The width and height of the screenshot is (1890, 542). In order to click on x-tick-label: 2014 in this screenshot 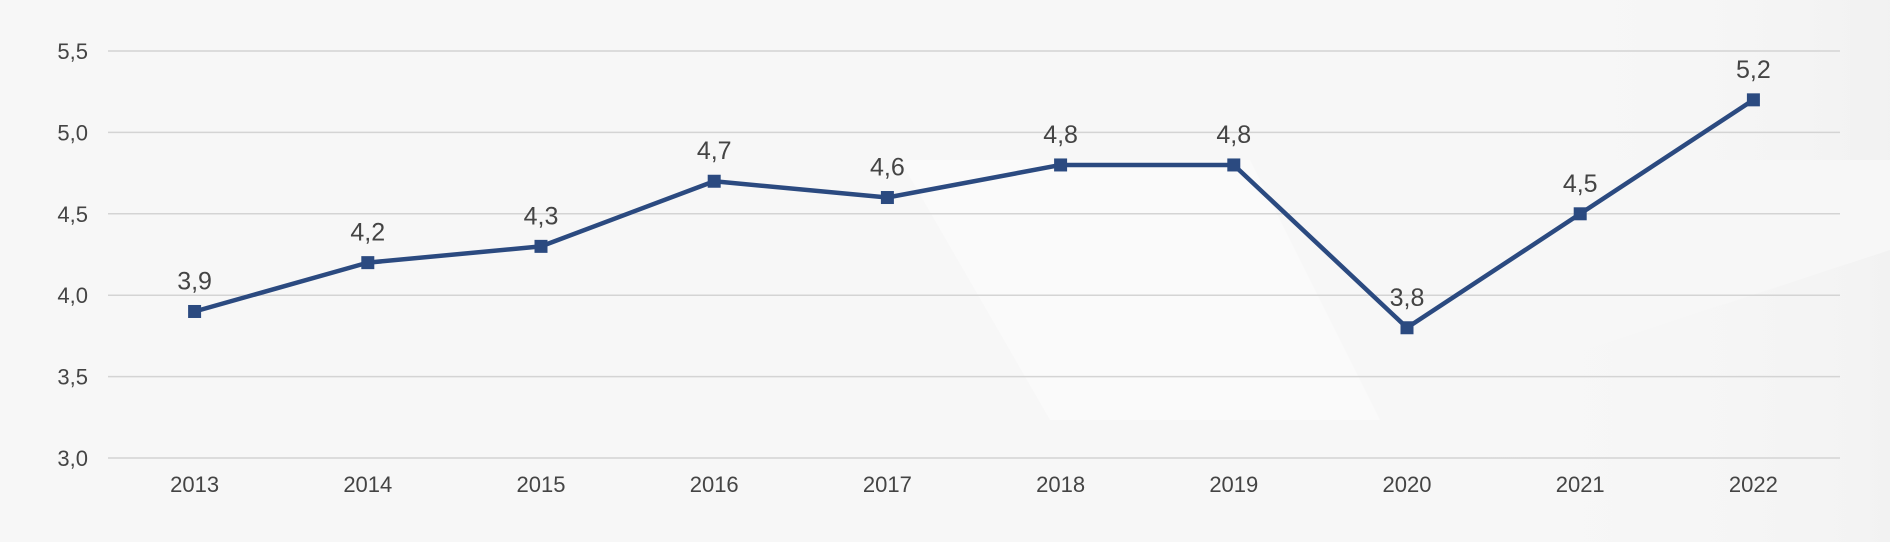, I will do `click(367, 484)`.